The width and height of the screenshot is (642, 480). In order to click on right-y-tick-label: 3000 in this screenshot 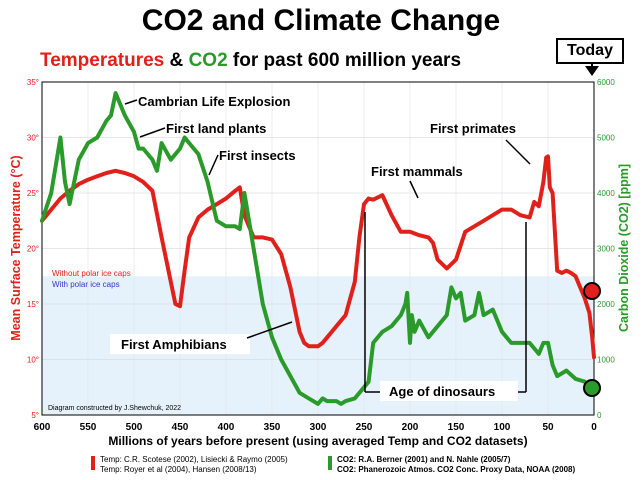, I will do `click(606, 249)`.